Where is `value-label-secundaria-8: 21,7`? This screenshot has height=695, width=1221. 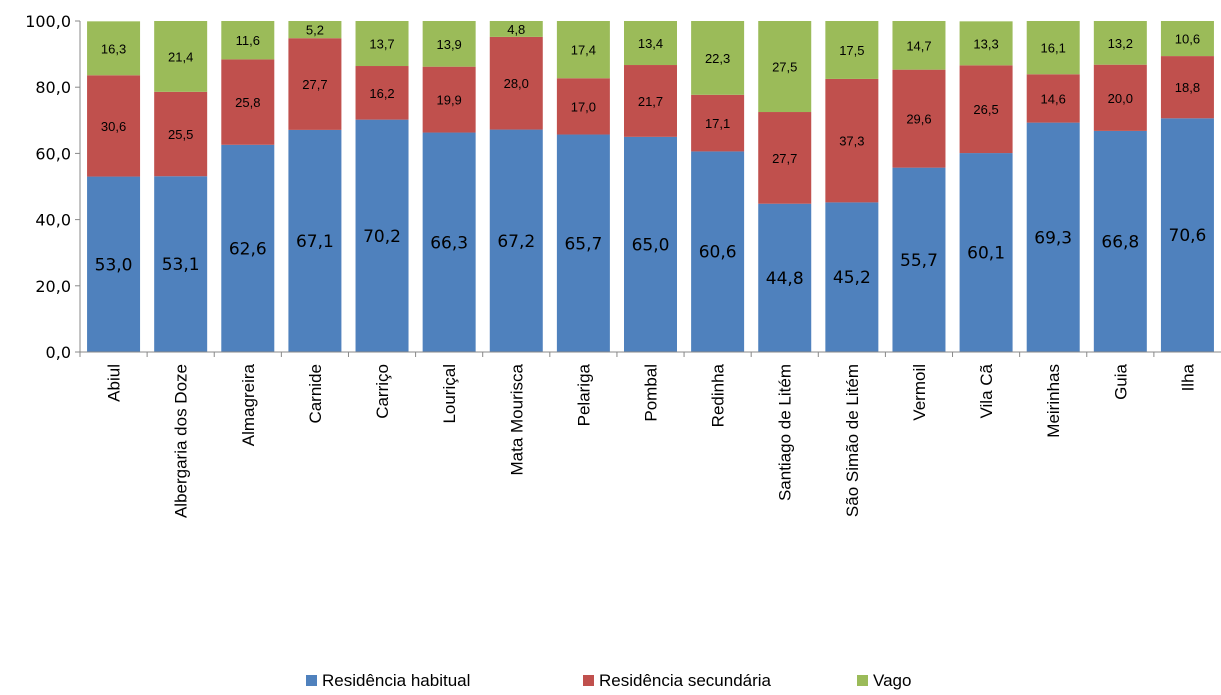
value-label-secundaria-8: 21,7 is located at coordinates (650, 101).